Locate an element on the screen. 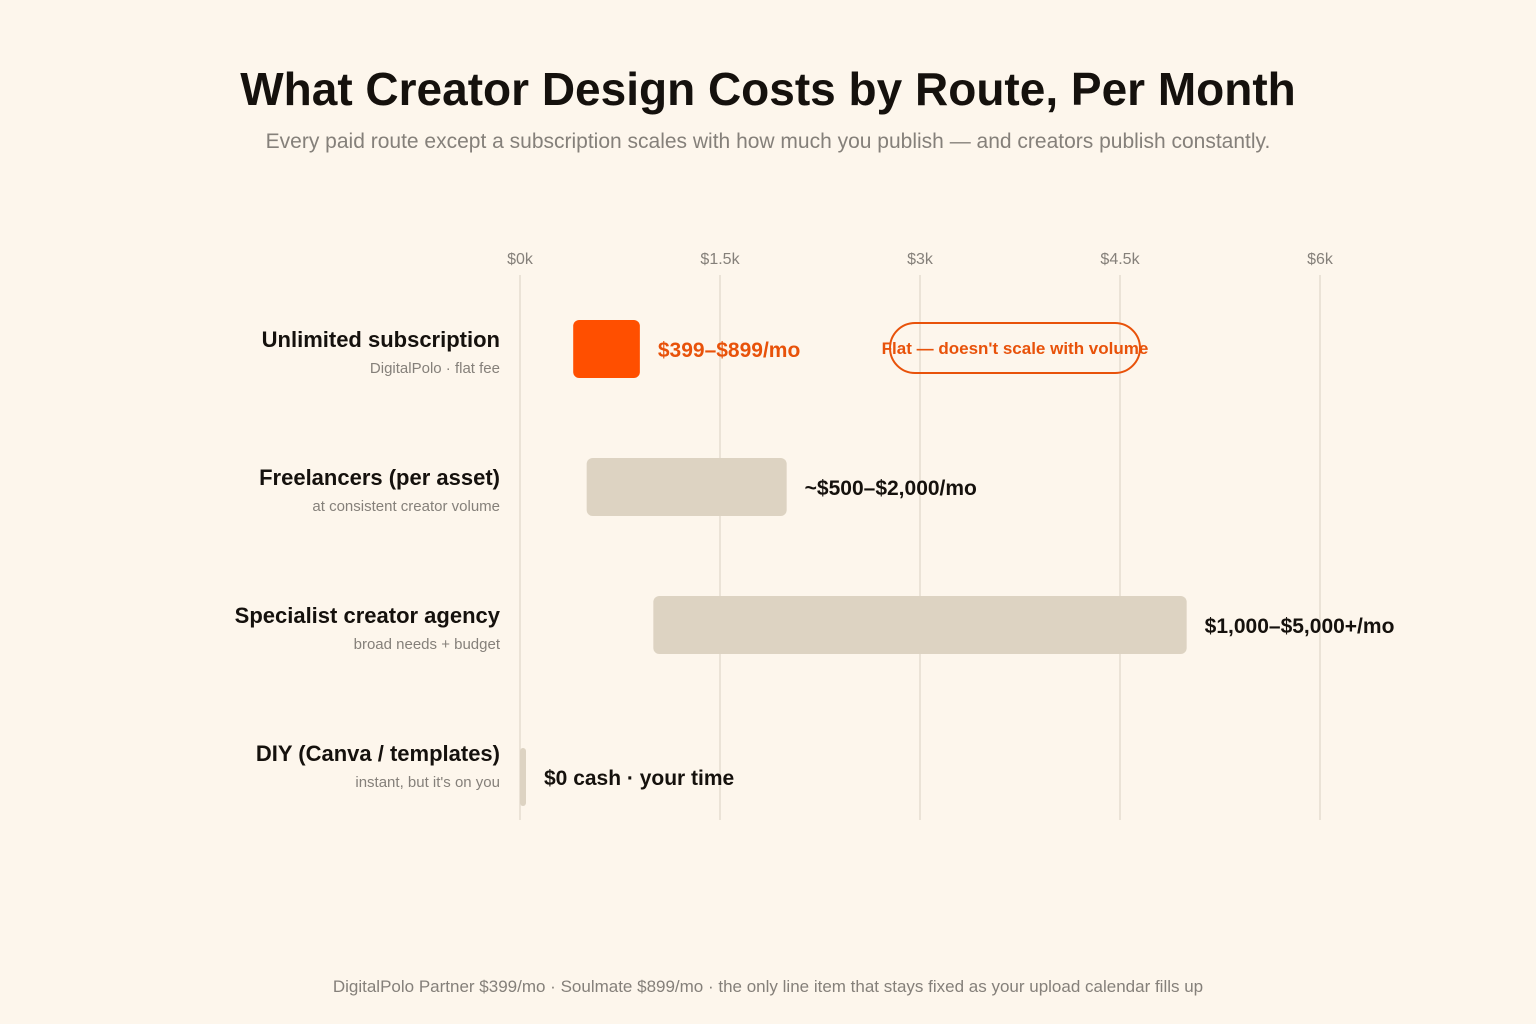  x-tick-label: $0k is located at coordinates (520, 259).